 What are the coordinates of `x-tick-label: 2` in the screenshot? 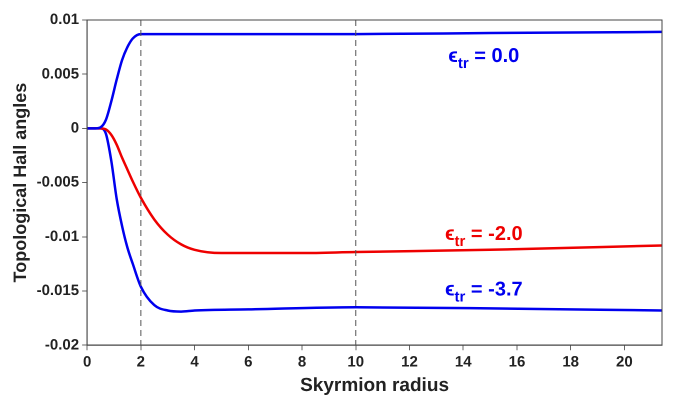 It's located at (141, 361).